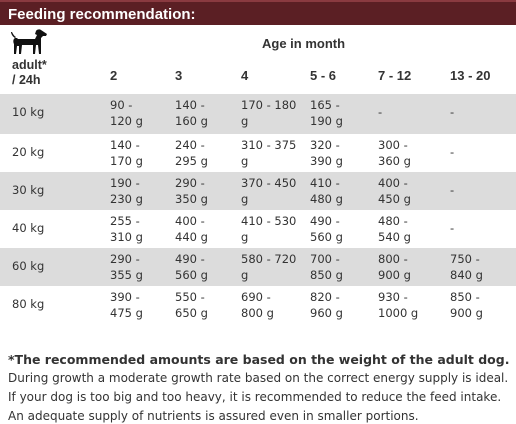  Describe the element at coordinates (29, 72) in the screenshot. I see `row-header-label: adult* / 24h` at that location.